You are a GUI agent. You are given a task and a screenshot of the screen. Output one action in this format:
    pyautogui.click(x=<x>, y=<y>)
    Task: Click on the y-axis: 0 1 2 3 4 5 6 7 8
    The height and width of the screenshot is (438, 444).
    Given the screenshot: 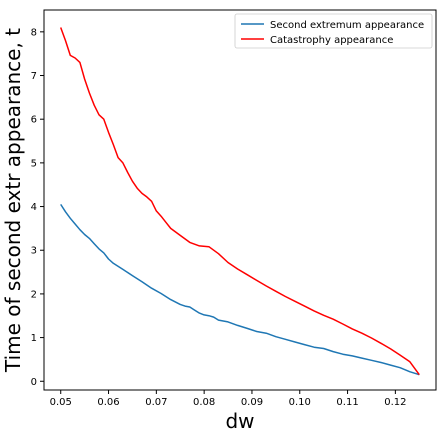 What is the action you would take?
    pyautogui.click(x=37, y=207)
    